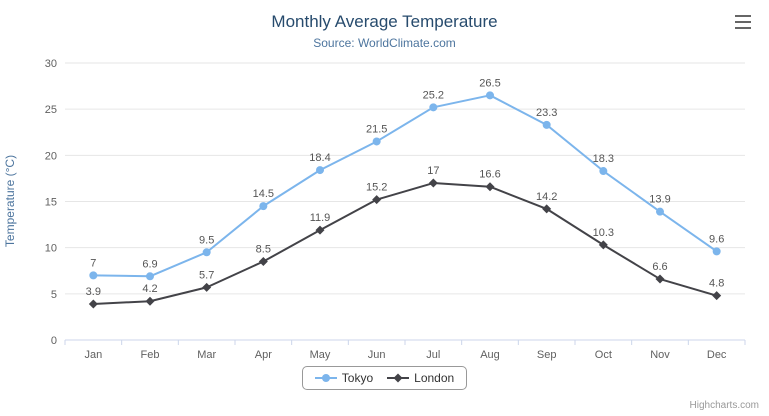 Image resolution: width=769 pixels, height=416 pixels. Describe the element at coordinates (149, 289) in the screenshot. I see `data-label-london: 4.2` at that location.